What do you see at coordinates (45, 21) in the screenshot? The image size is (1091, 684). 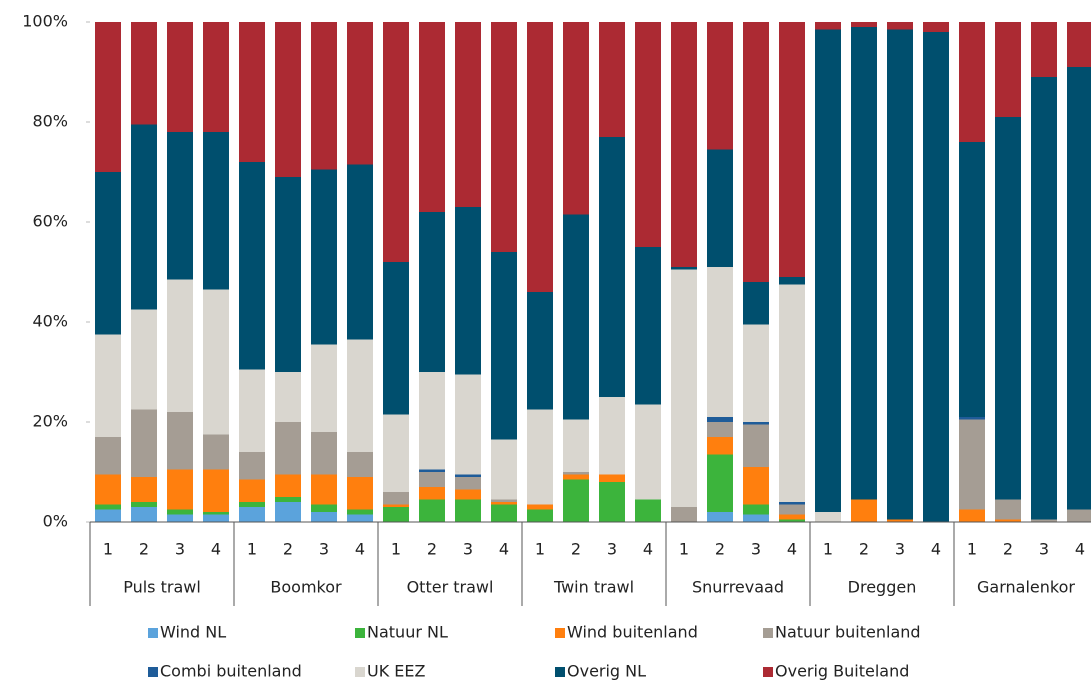 I see `y-tick-label: 100%` at bounding box center [45, 21].